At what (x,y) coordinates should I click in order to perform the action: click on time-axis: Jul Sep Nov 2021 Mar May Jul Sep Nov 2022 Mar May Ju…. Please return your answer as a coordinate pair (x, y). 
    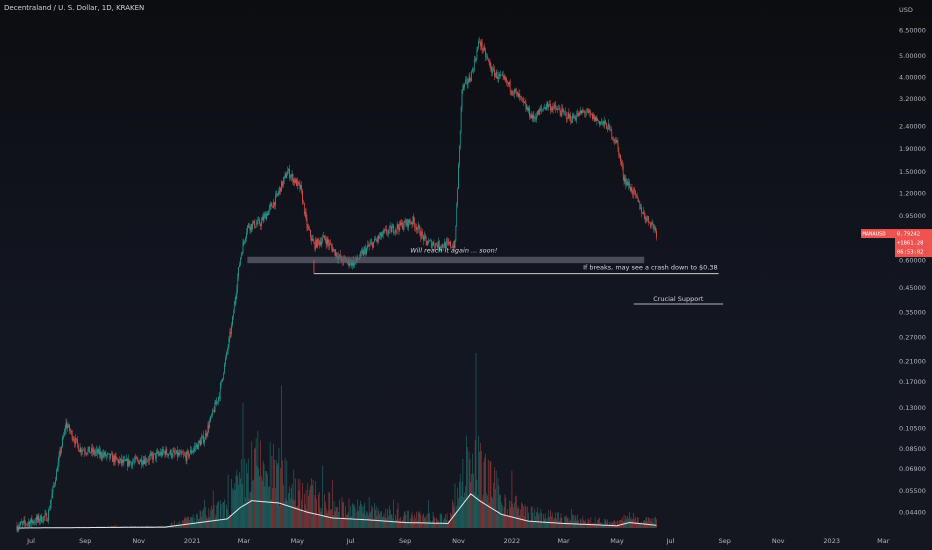
    Looking at the image, I should click on (458, 541).